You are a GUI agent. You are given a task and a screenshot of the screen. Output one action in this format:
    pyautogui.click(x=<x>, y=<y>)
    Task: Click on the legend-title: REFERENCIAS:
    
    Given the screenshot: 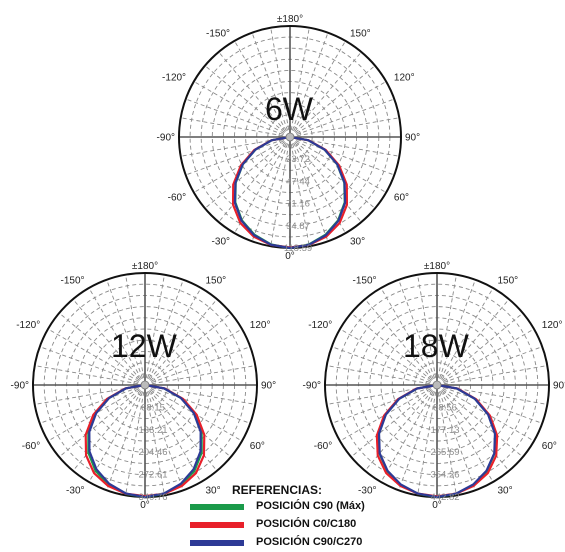 What is the action you would take?
    pyautogui.click(x=277, y=490)
    